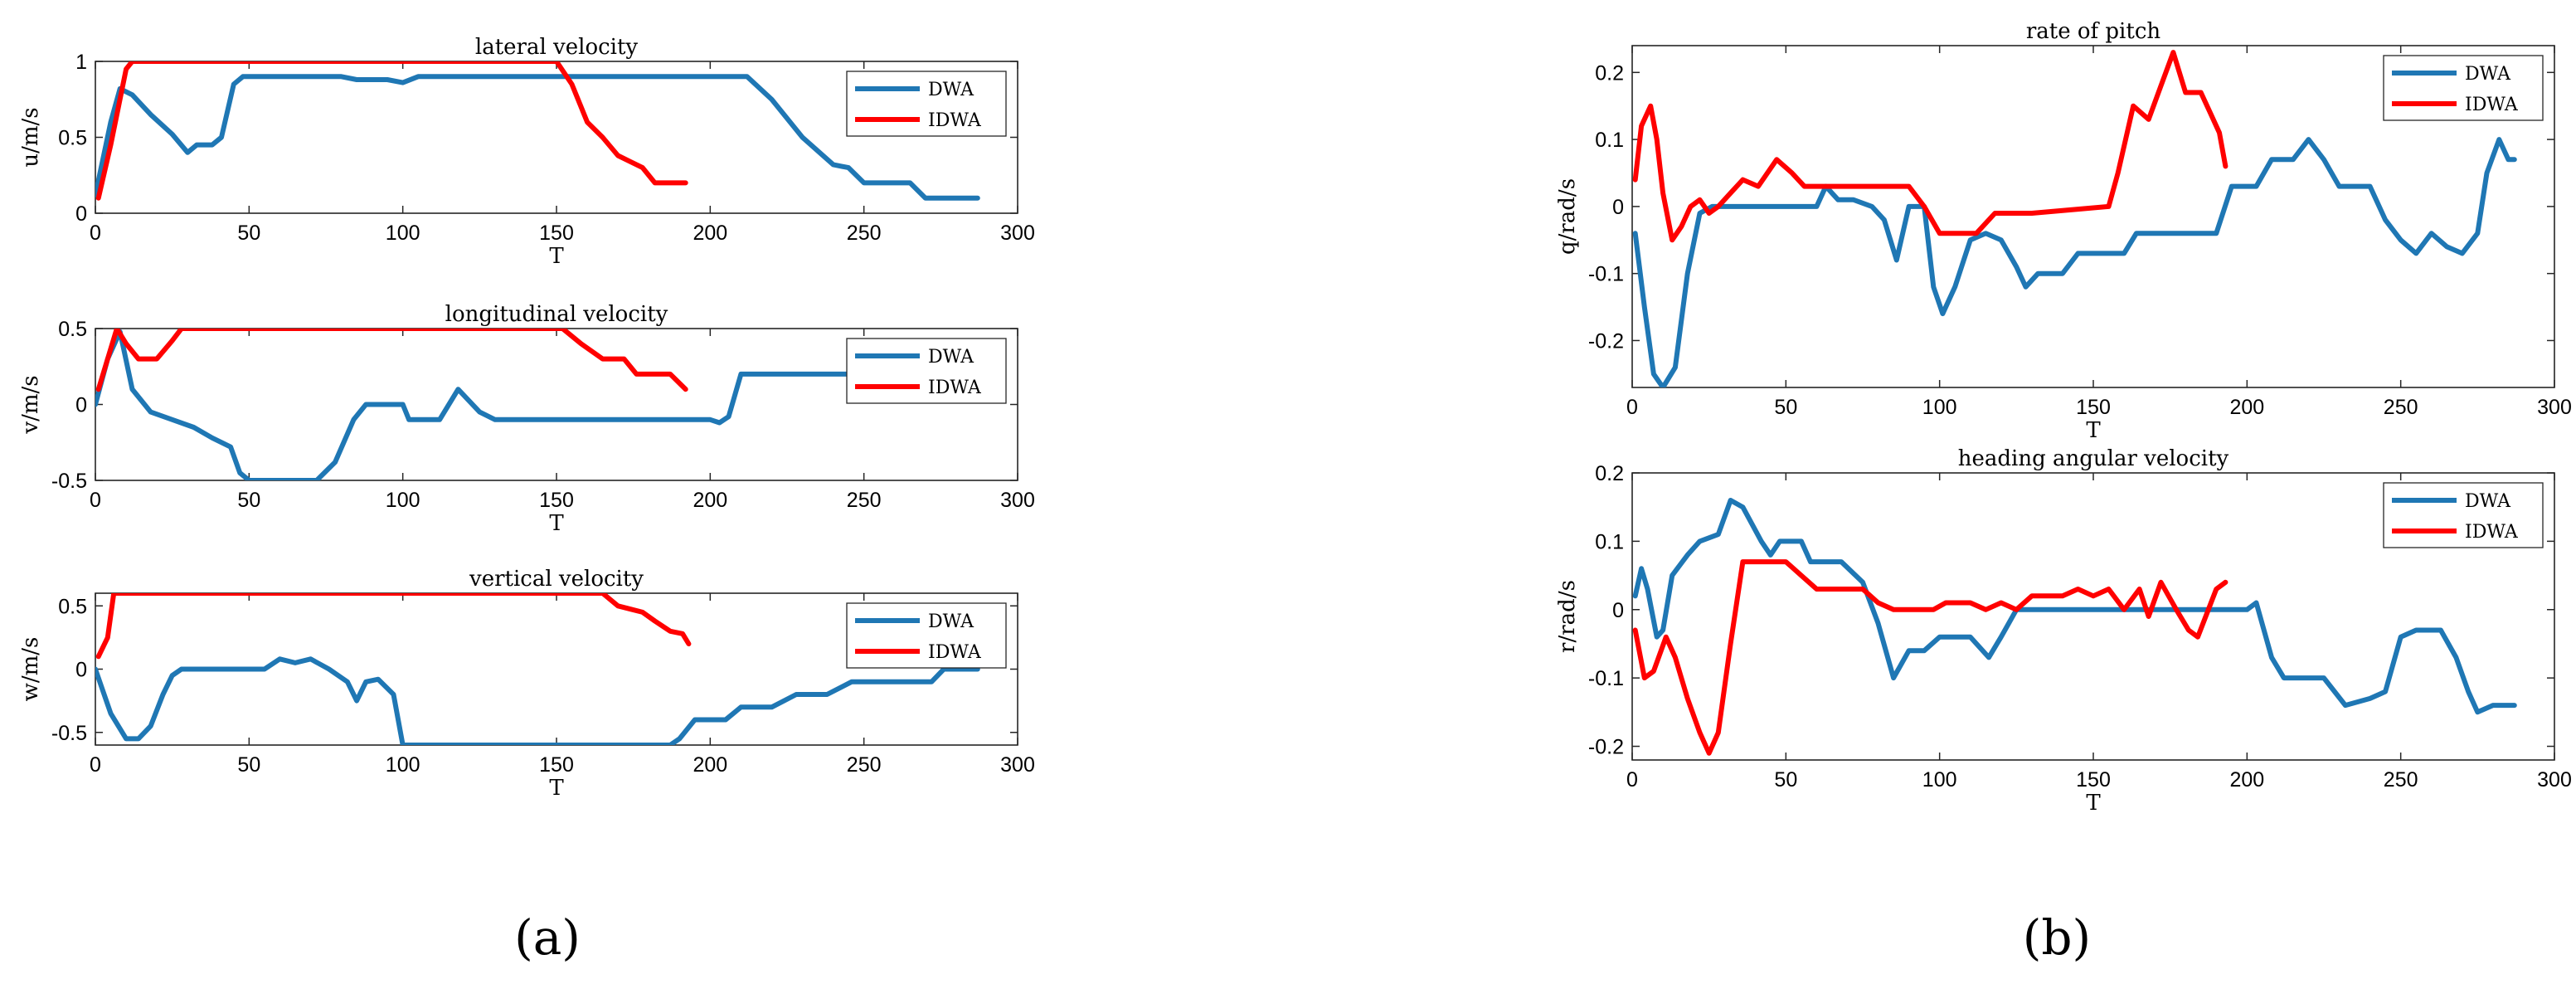  Describe the element at coordinates (2094, 458) in the screenshot. I see `chart-title: heading angular velocity` at that location.